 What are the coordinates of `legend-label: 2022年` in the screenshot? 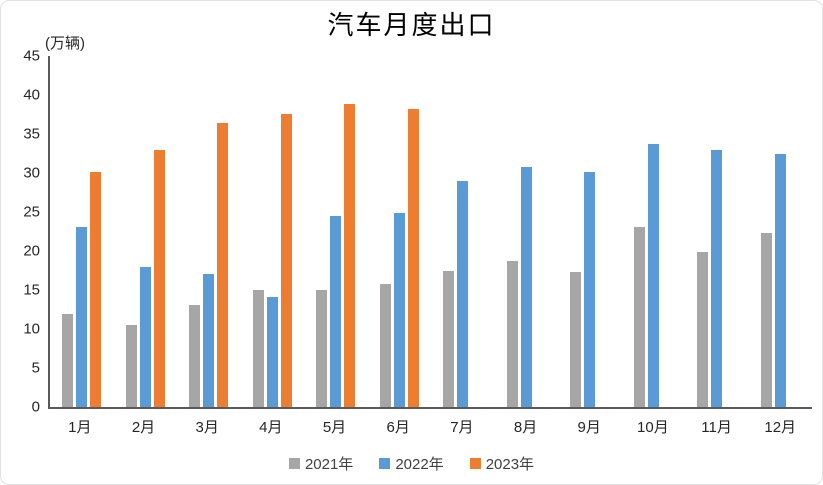 It's located at (419, 464).